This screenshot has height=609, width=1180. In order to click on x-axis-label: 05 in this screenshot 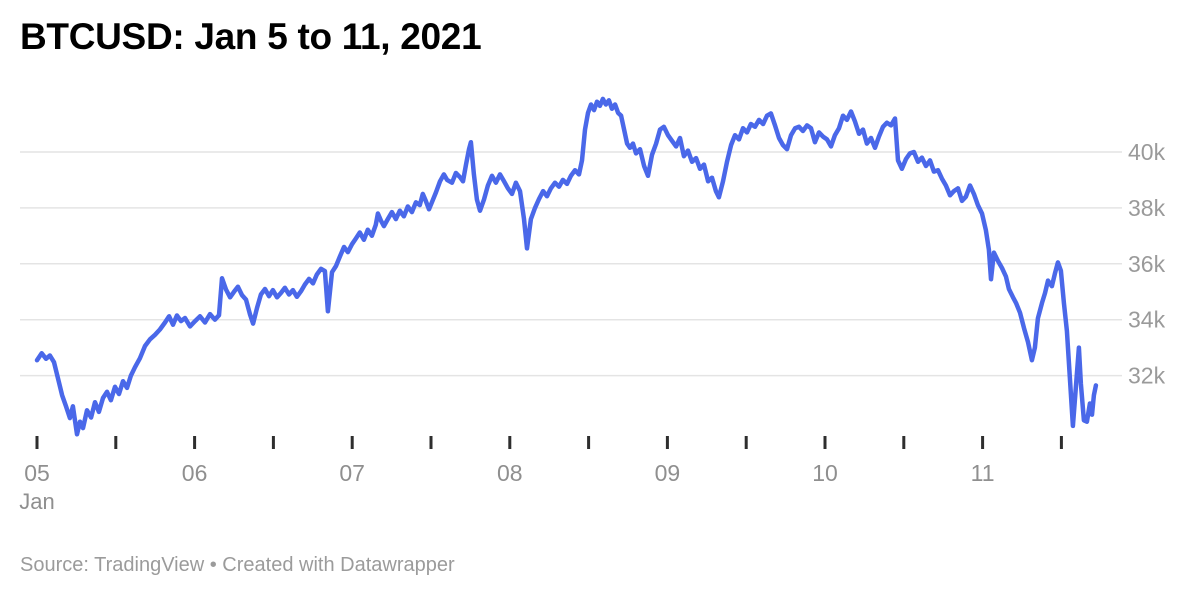, I will do `click(37, 473)`.